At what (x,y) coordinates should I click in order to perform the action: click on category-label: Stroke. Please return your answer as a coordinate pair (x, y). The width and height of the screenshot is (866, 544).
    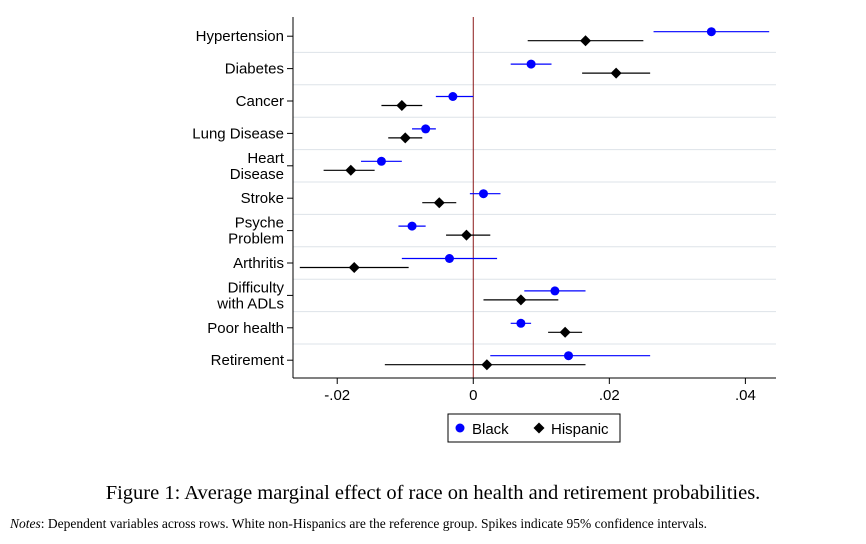
    Looking at the image, I should click on (262, 198).